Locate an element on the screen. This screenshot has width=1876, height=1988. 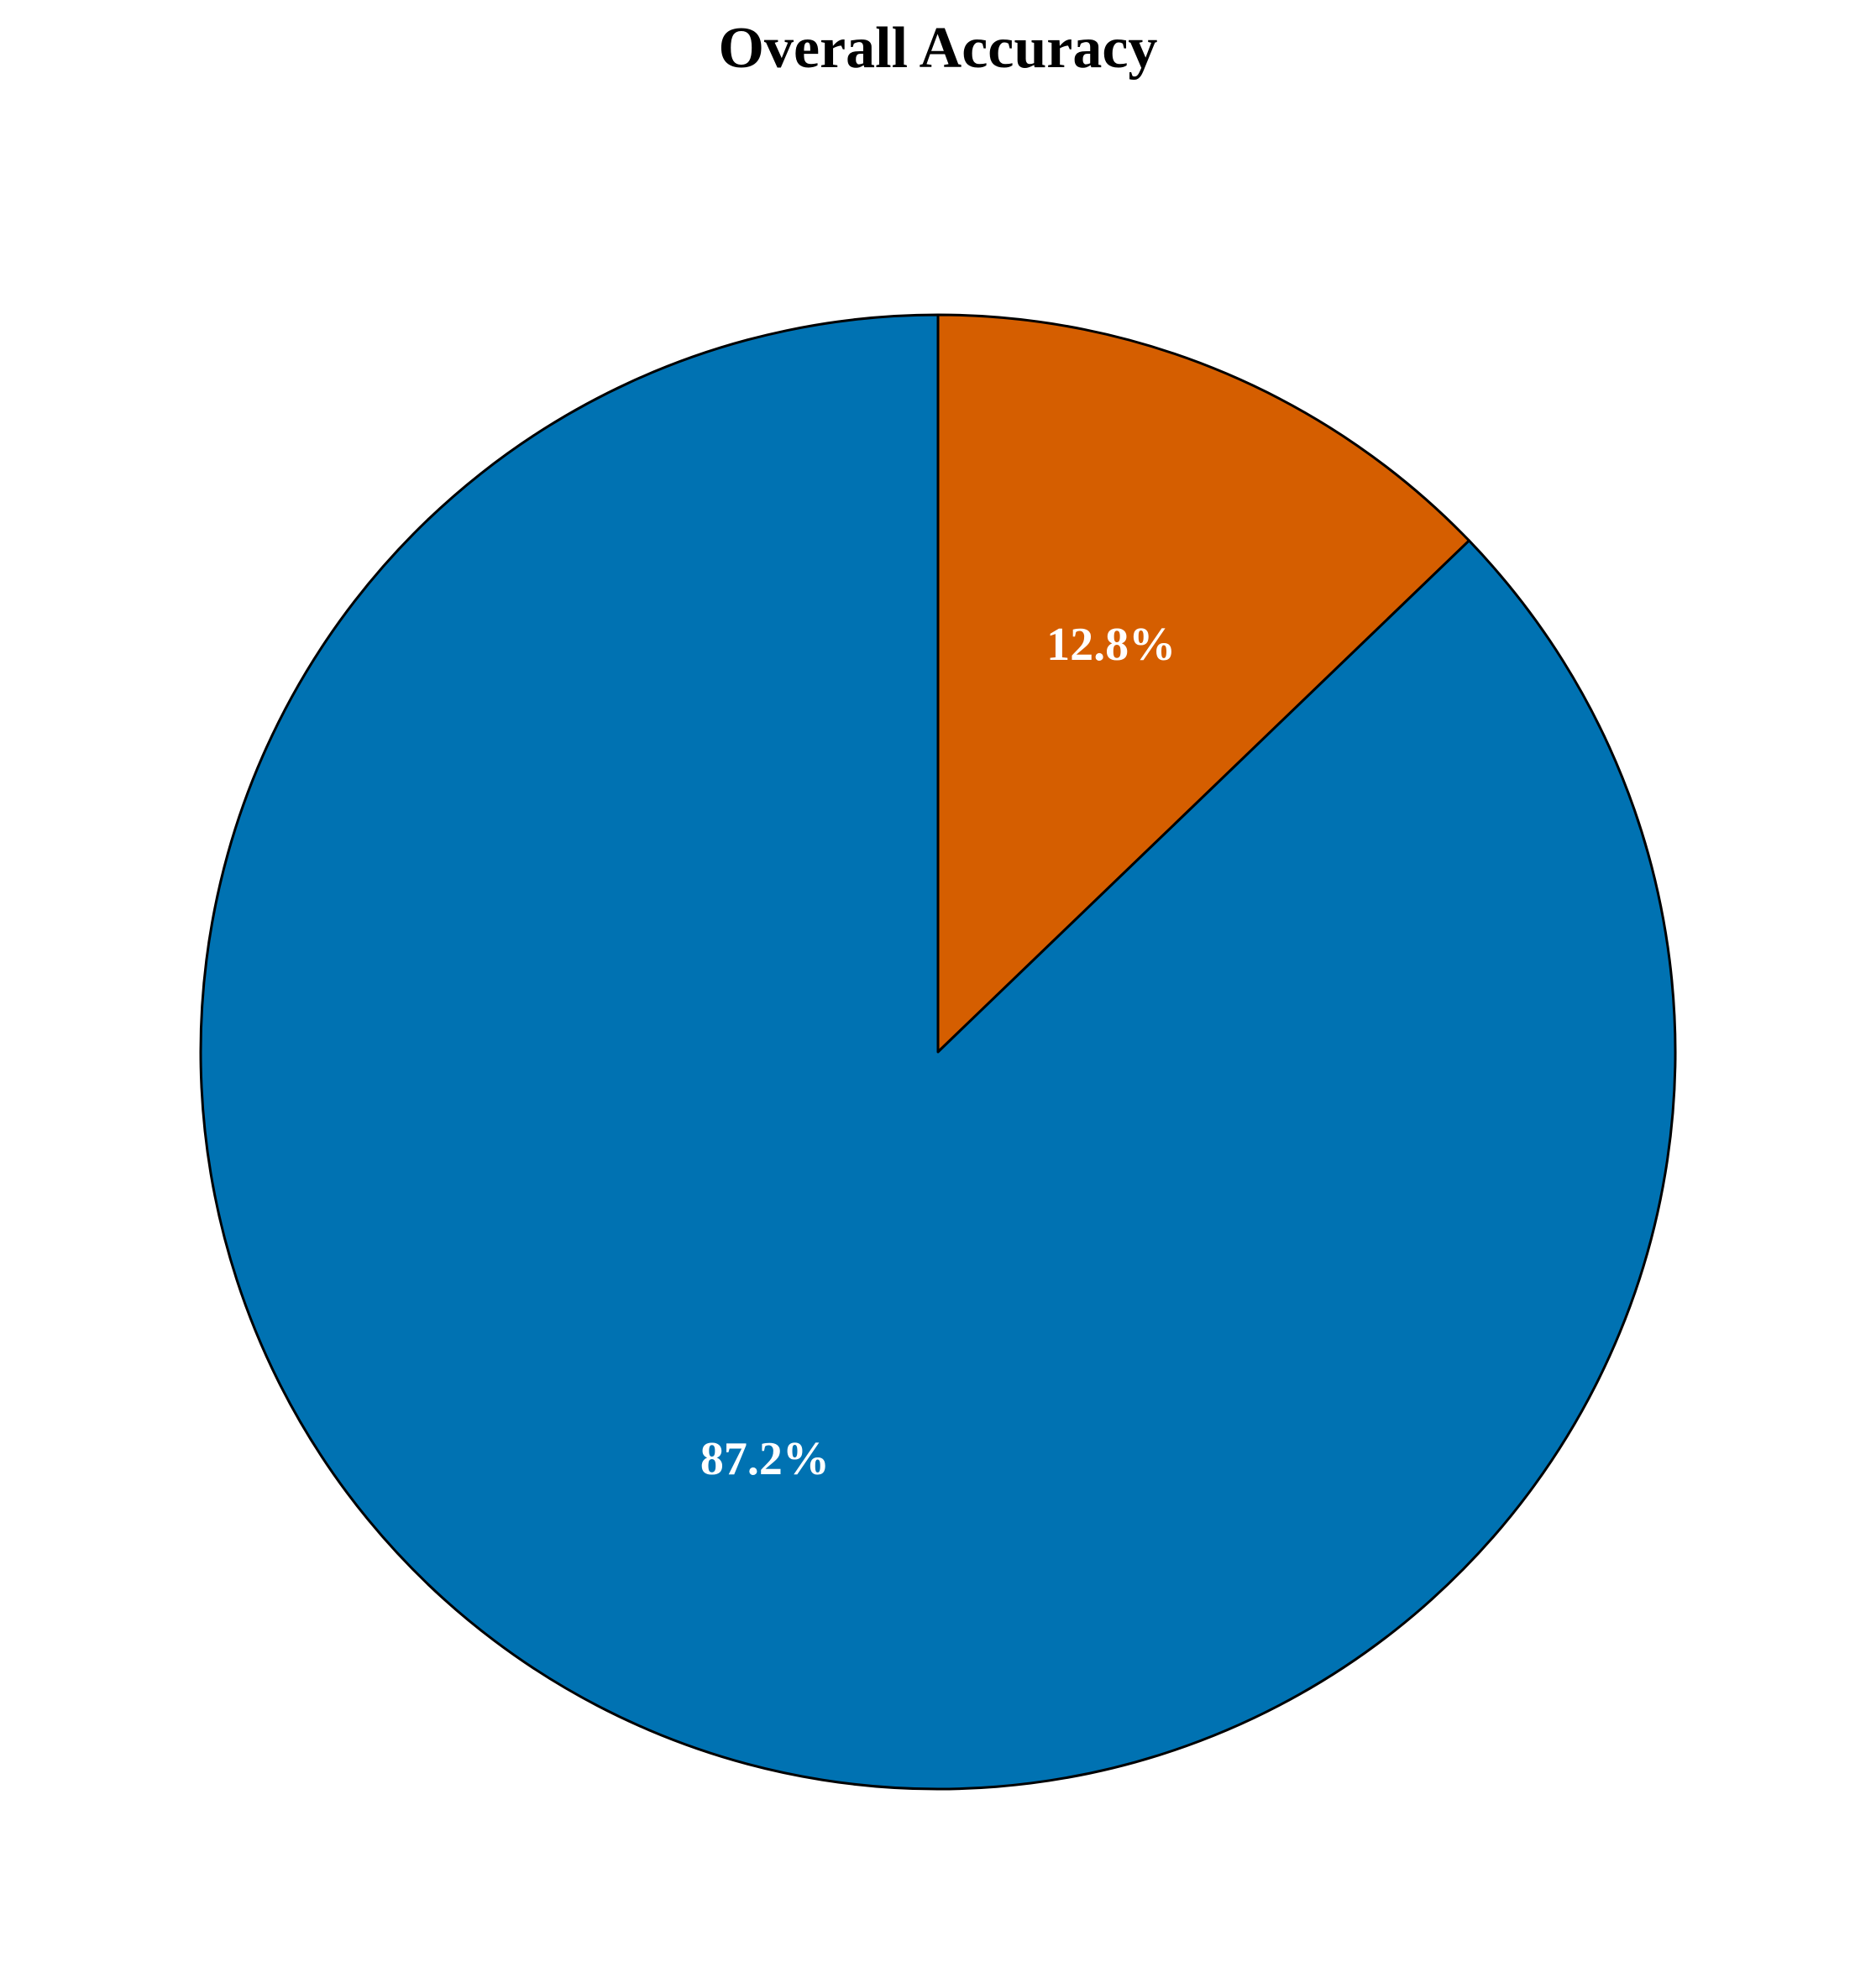
pie-slice-2-label: 87.2% is located at coordinates (765, 1459).